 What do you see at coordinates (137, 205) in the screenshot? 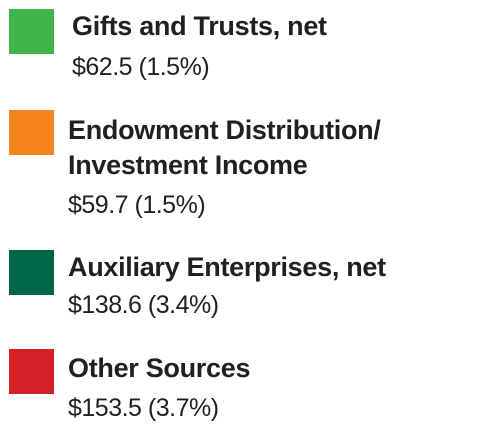
I see `legend-value: $59.7 (1.5%)` at bounding box center [137, 205].